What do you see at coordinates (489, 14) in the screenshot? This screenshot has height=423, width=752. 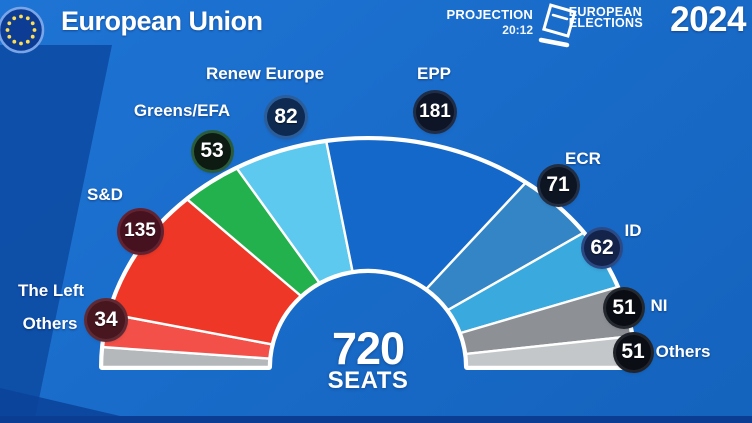 I see `projection-label: PROJECTION` at bounding box center [489, 14].